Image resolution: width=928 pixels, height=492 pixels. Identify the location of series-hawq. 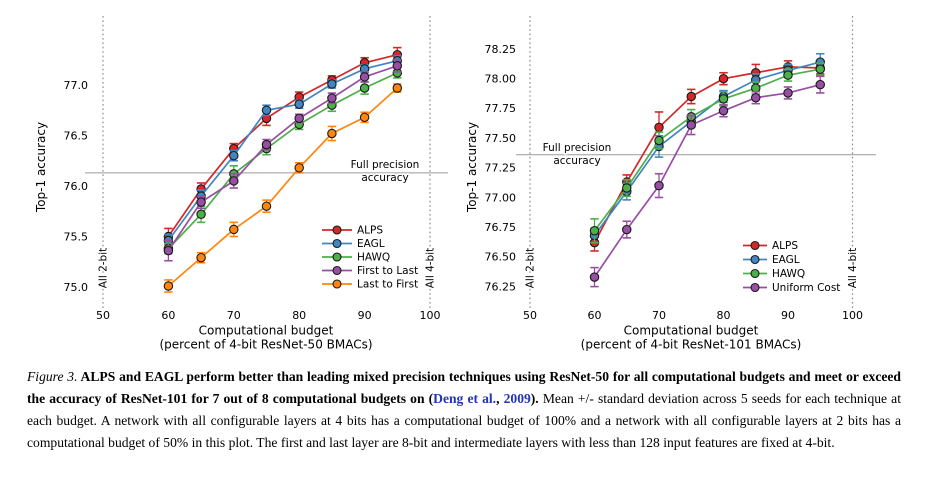
(707, 153).